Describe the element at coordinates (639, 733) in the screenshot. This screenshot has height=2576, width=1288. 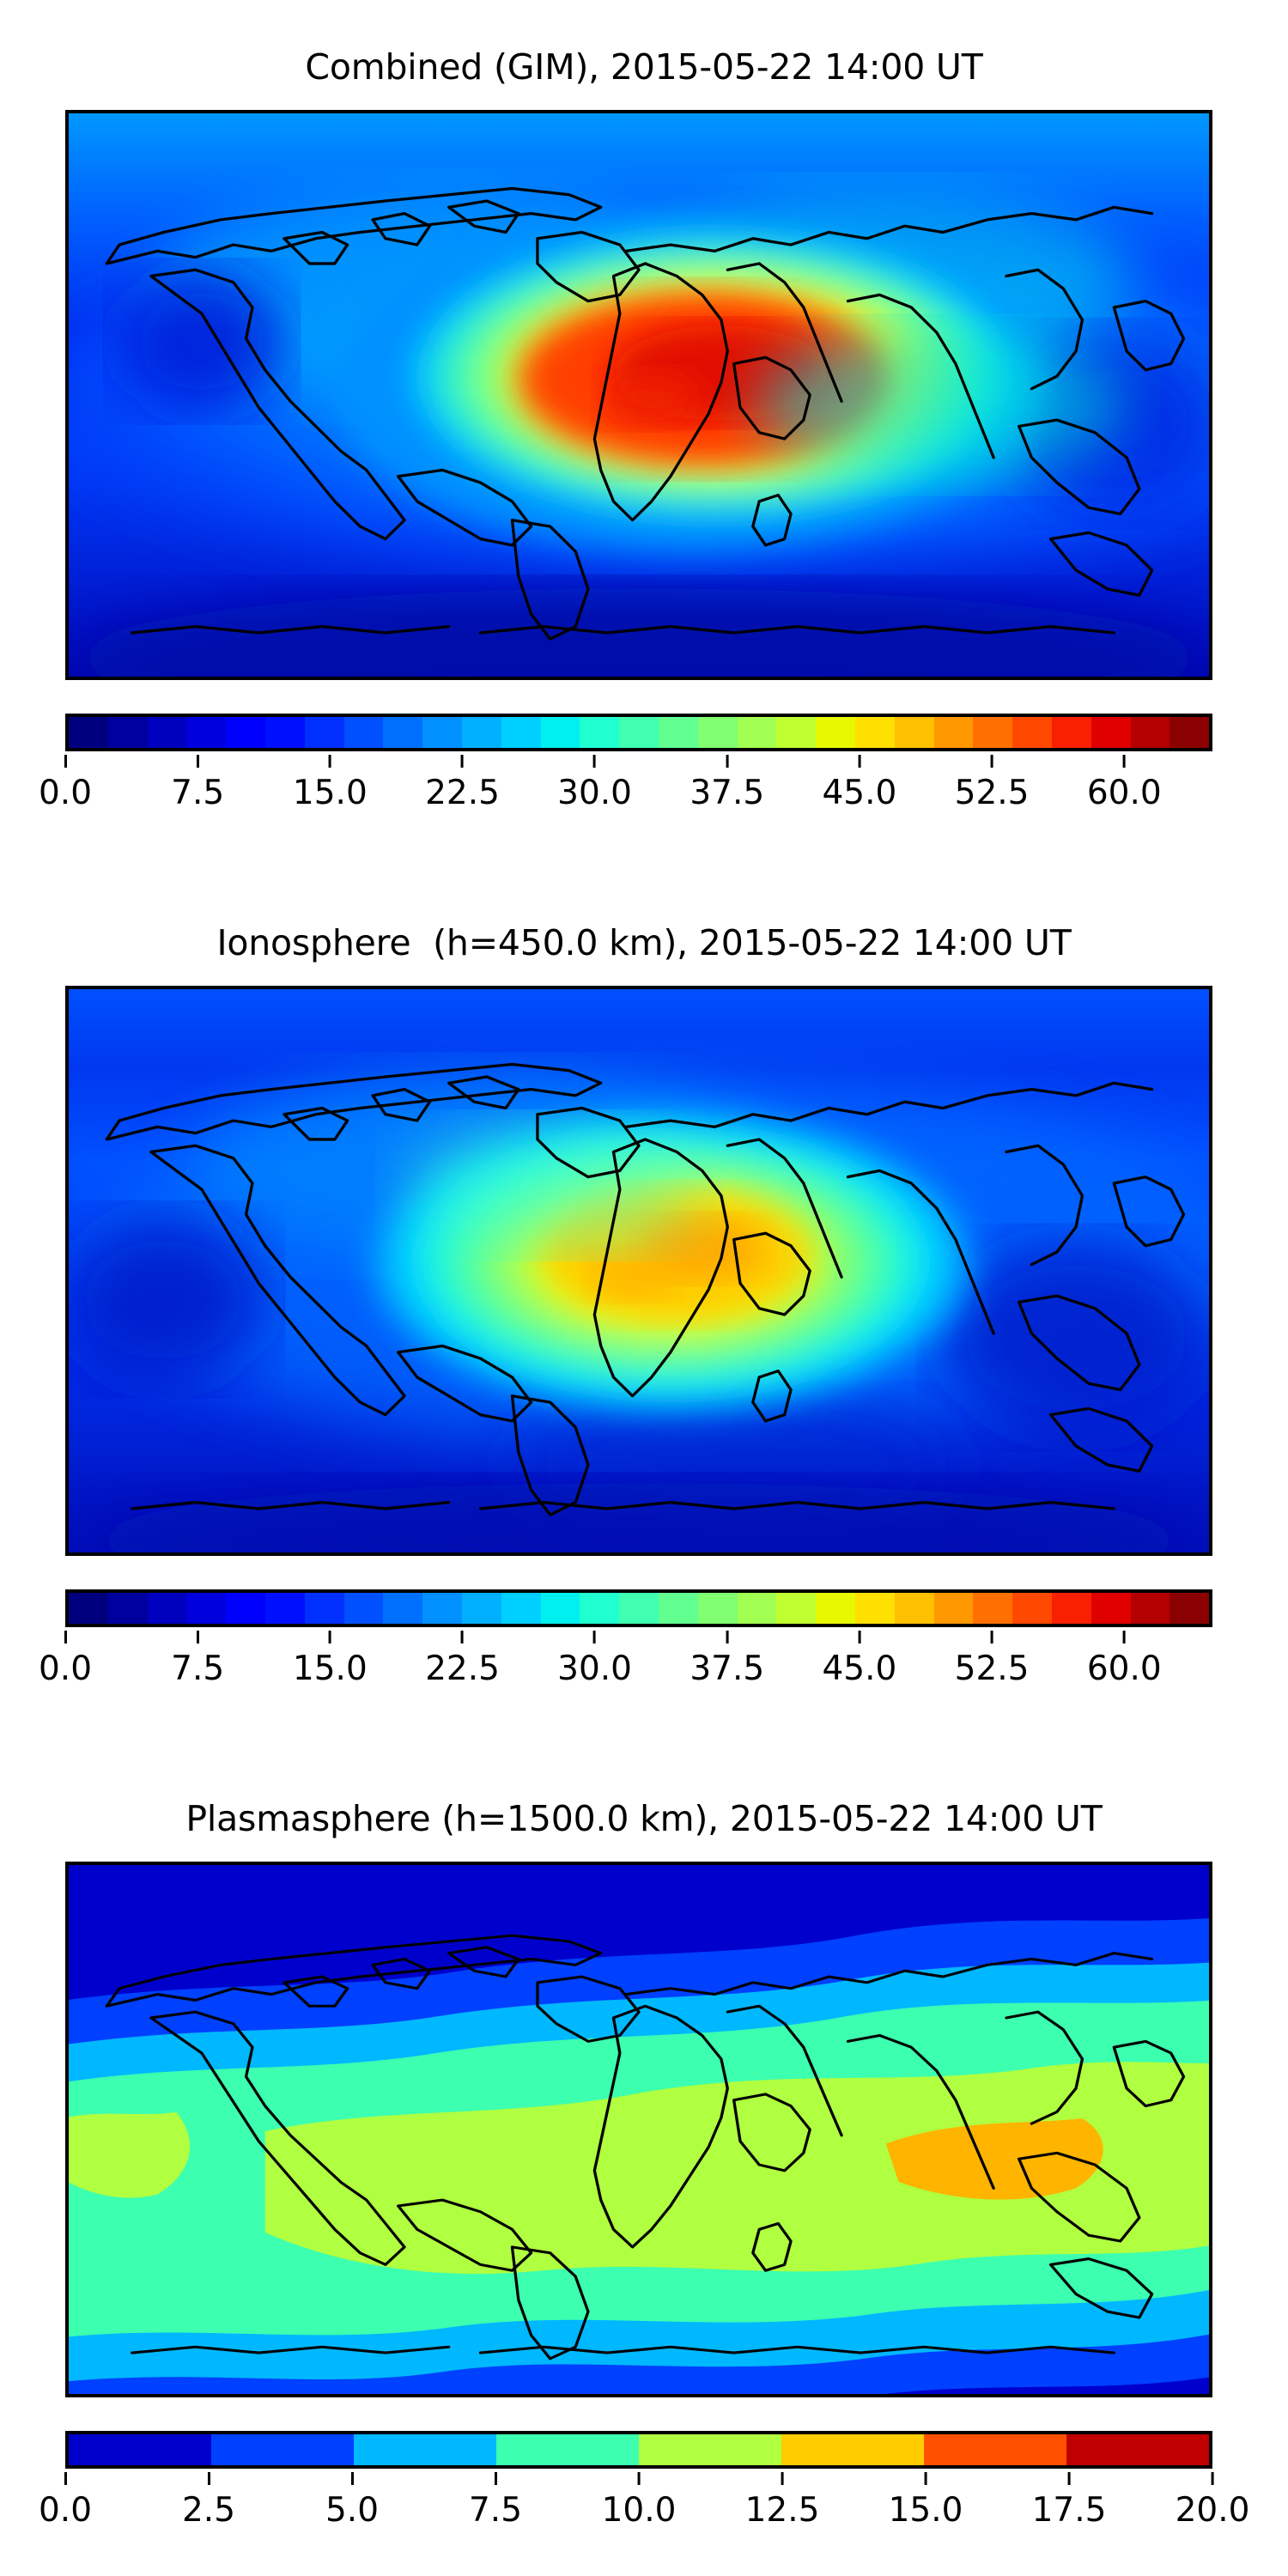
I see `colorbar-strip-combined` at that location.